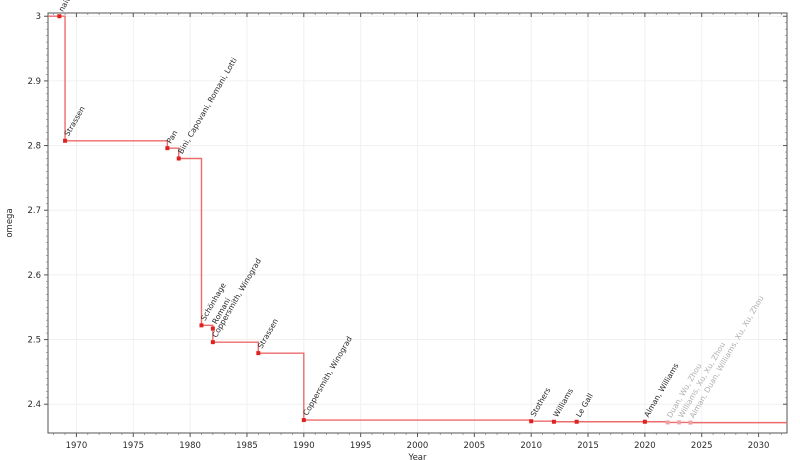 This screenshot has width=800, height=460. I want to click on x-tick-label: 1995, so click(361, 446).